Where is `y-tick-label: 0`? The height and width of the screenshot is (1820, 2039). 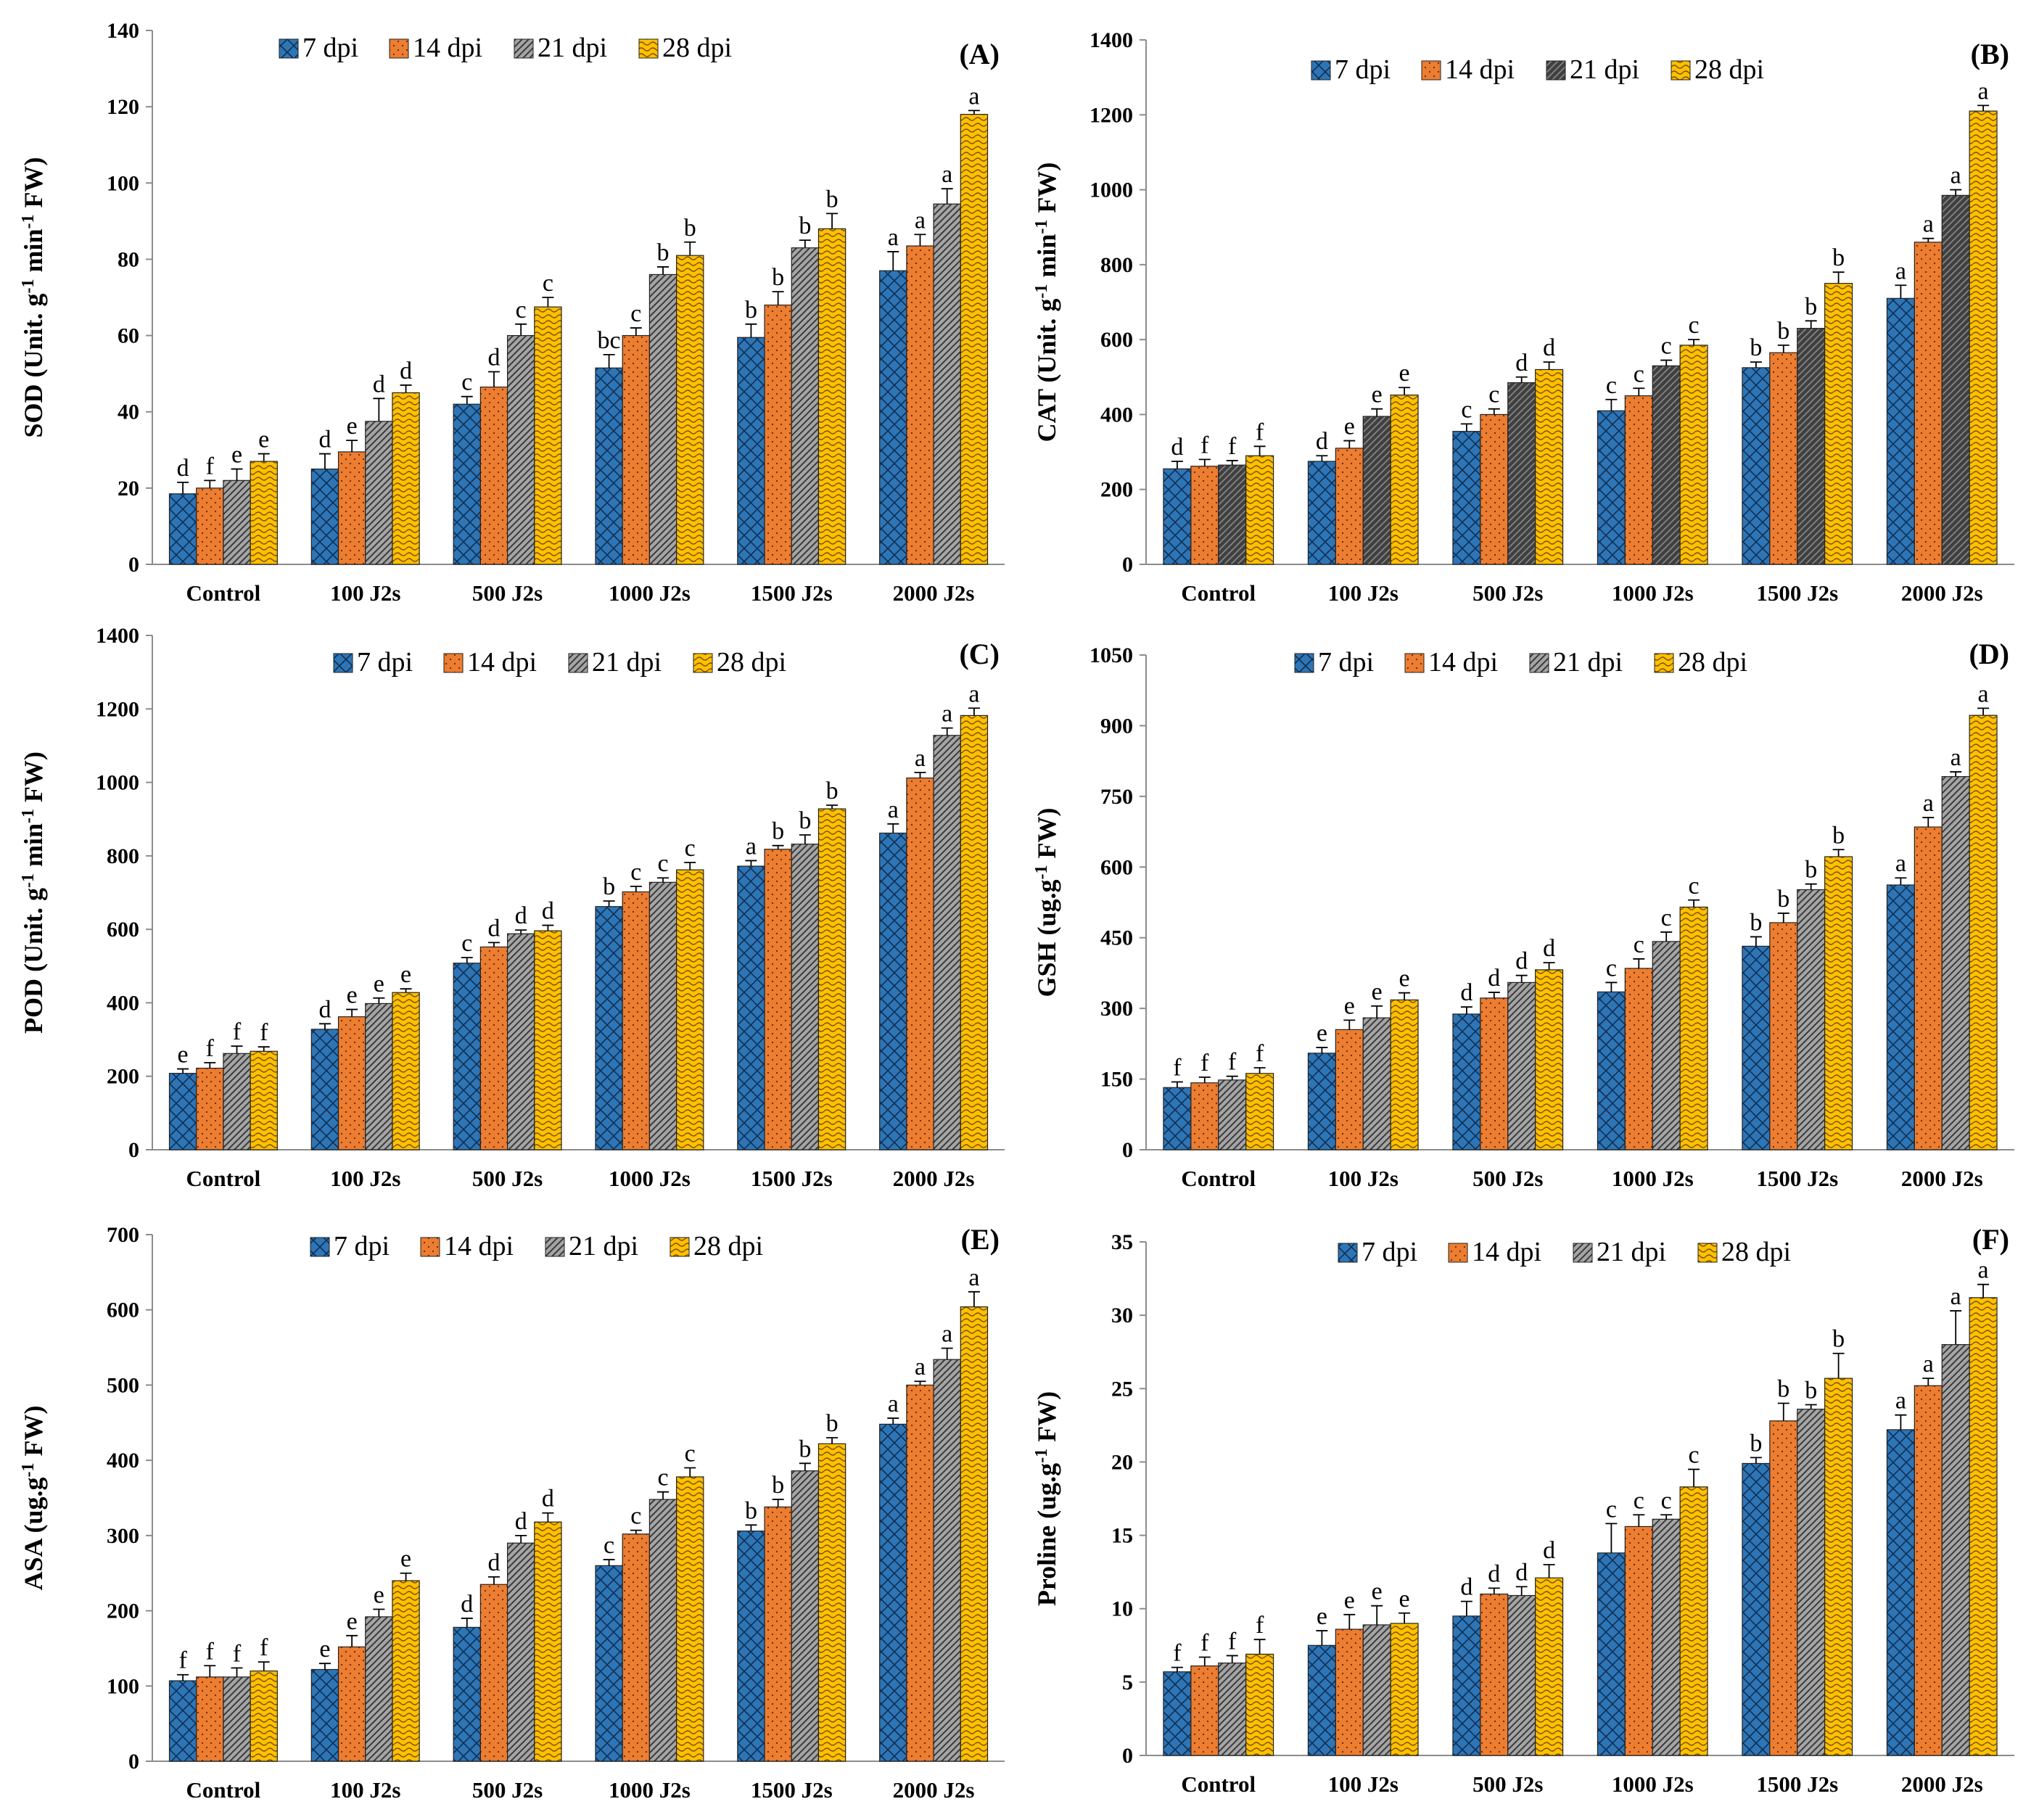 y-tick-label: 0 is located at coordinates (1127, 565).